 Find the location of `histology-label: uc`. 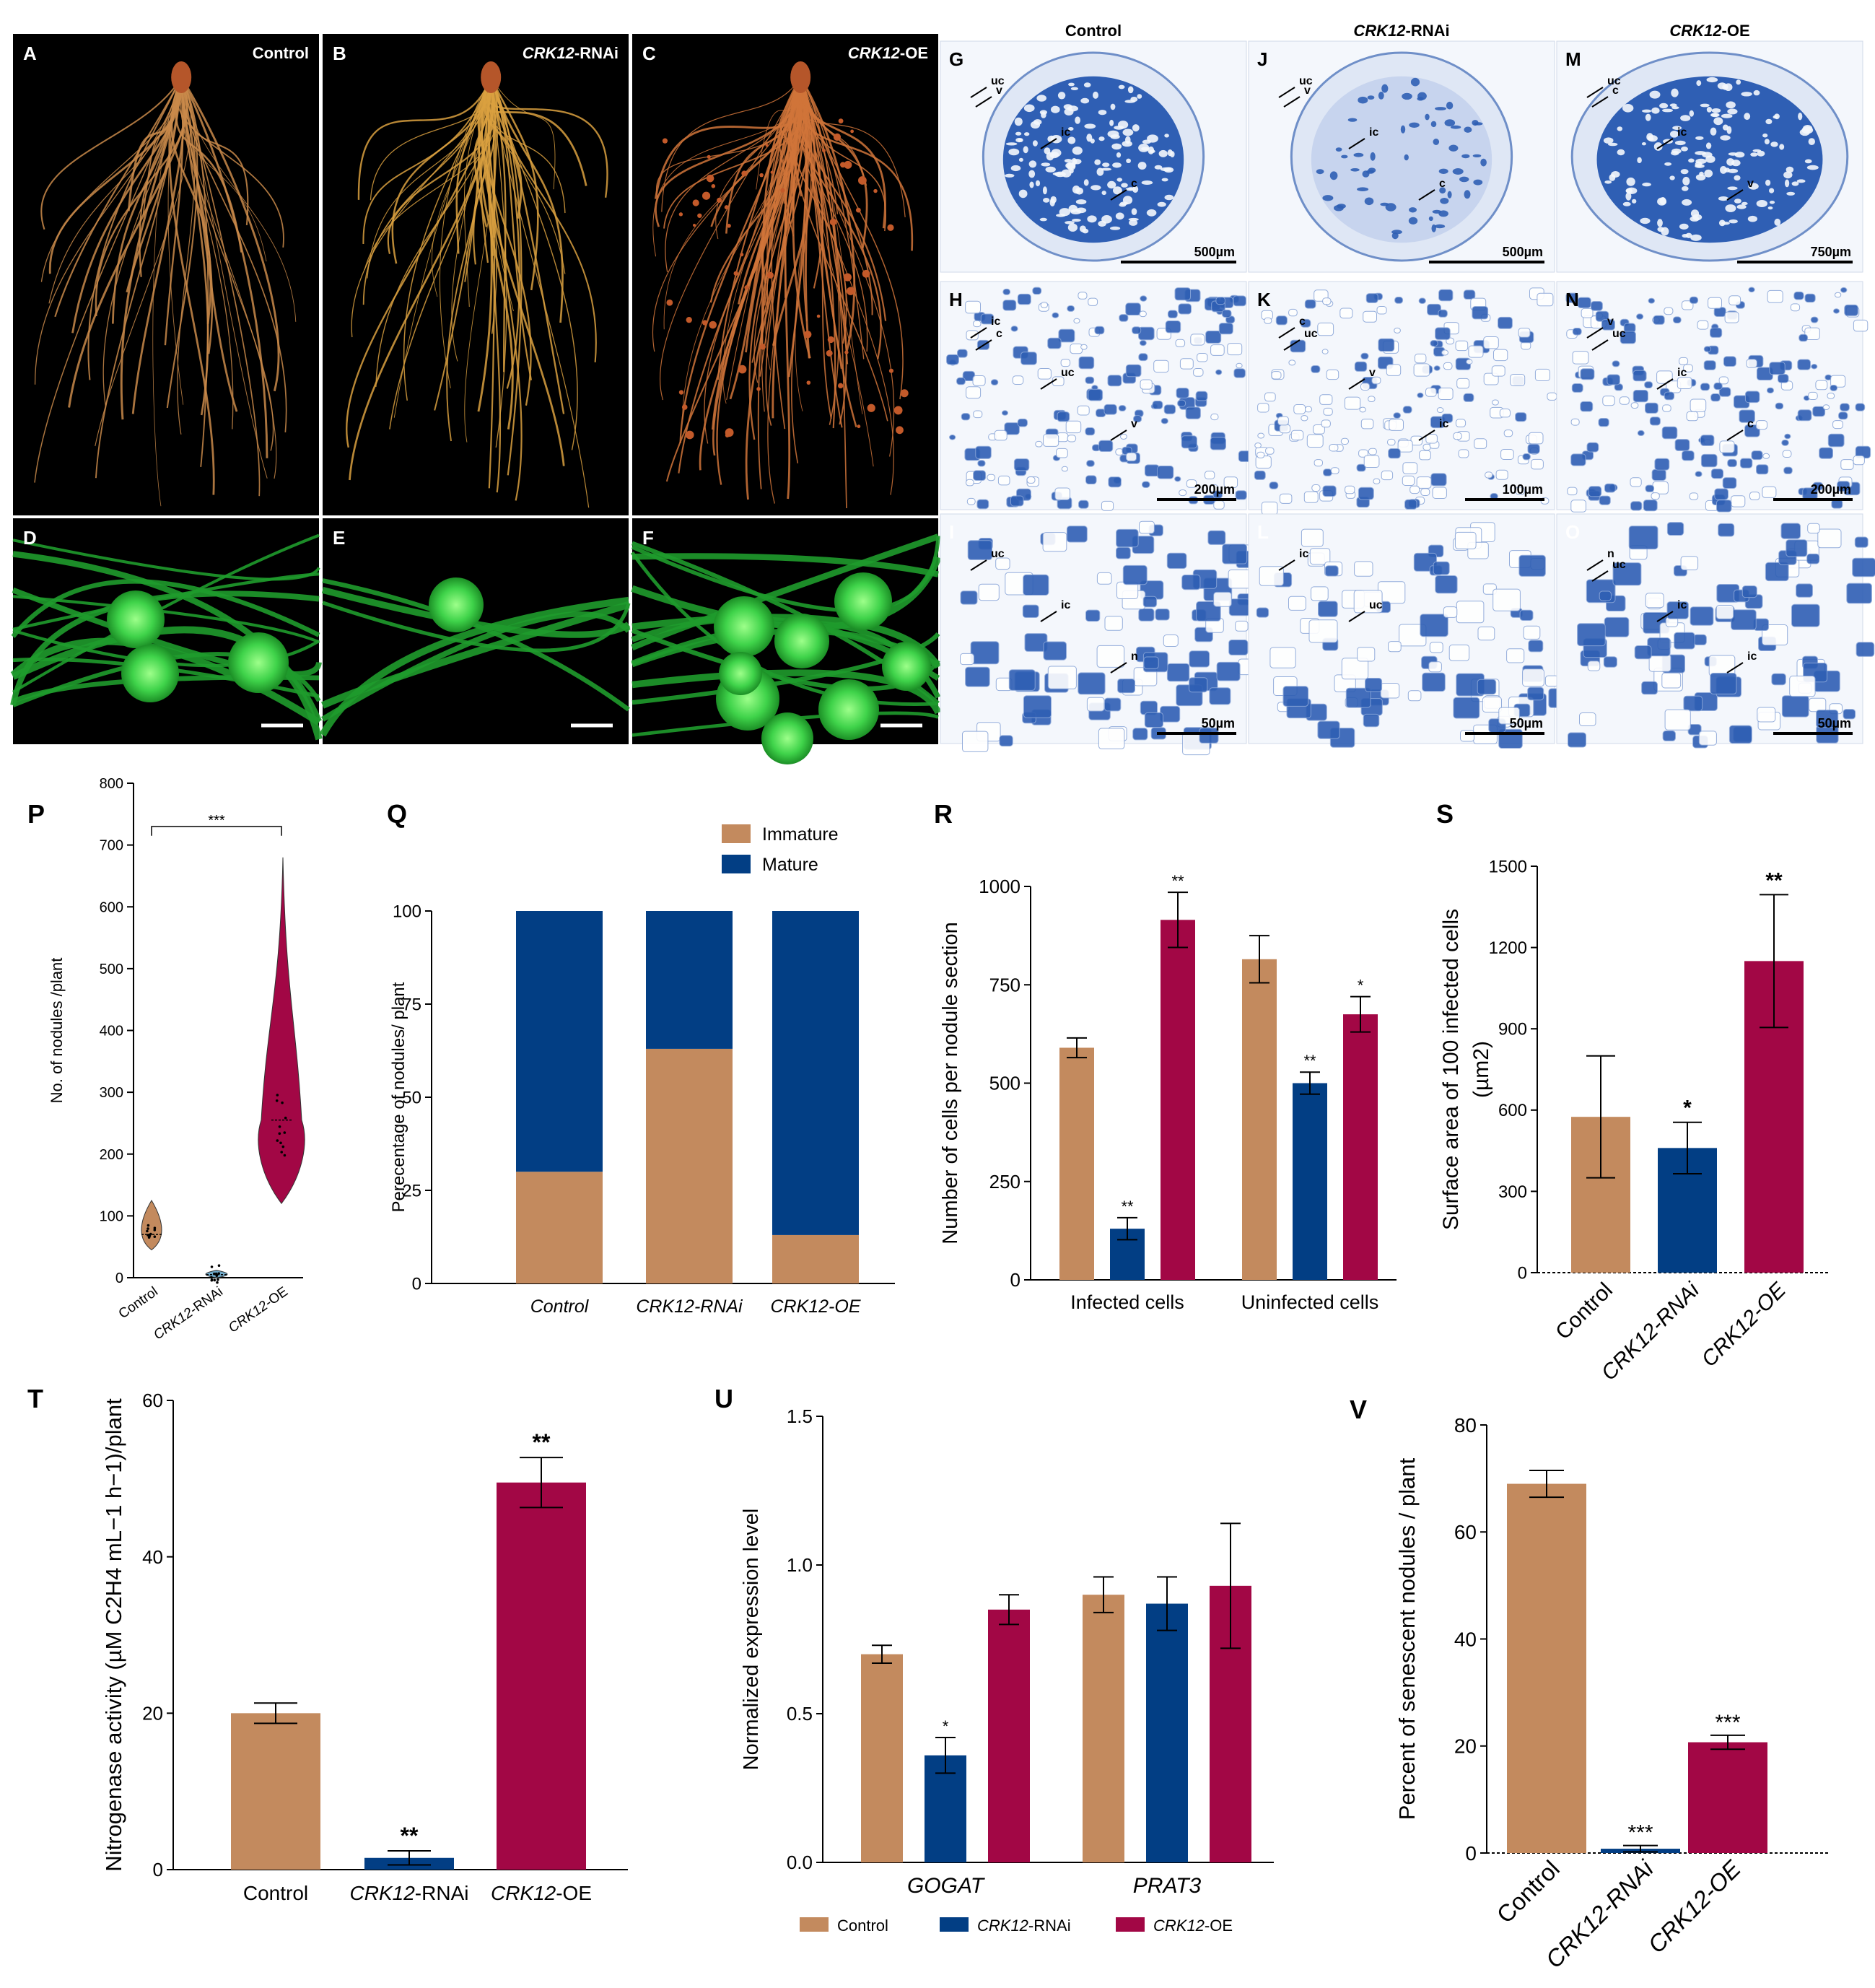

histology-label: uc is located at coordinates (1619, 334).